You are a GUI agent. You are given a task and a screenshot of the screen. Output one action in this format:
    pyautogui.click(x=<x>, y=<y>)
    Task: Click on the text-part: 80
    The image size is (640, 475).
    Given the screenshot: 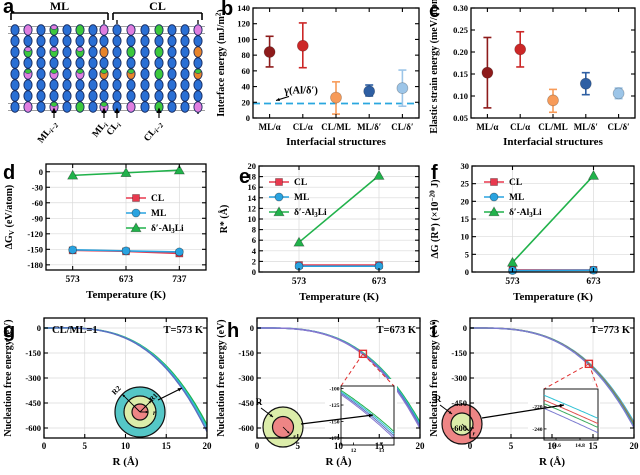 What is the action you would take?
    pyautogui.click(x=246, y=55)
    